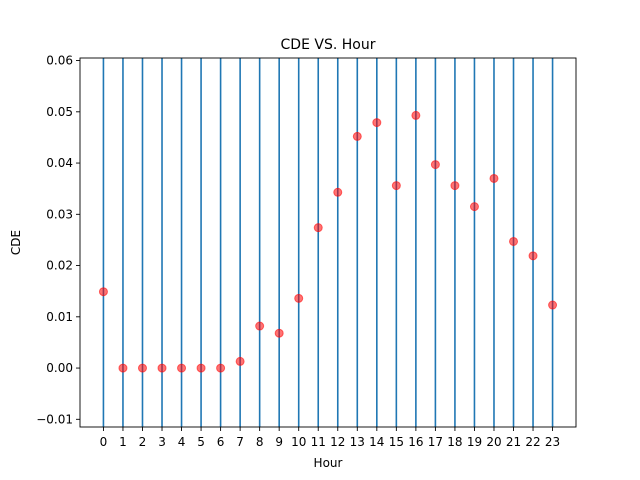 The image size is (640, 480). I want to click on x-tick-label: 11, so click(318, 442).